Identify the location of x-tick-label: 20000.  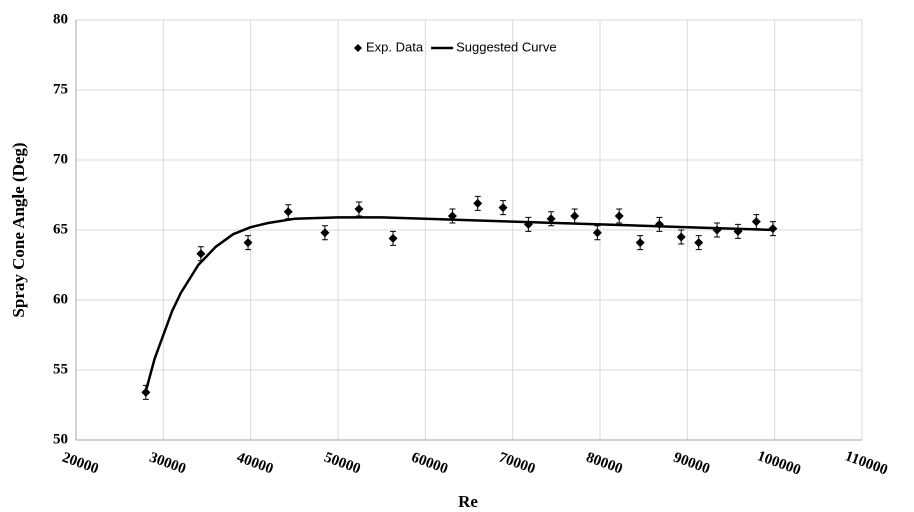
(80, 464).